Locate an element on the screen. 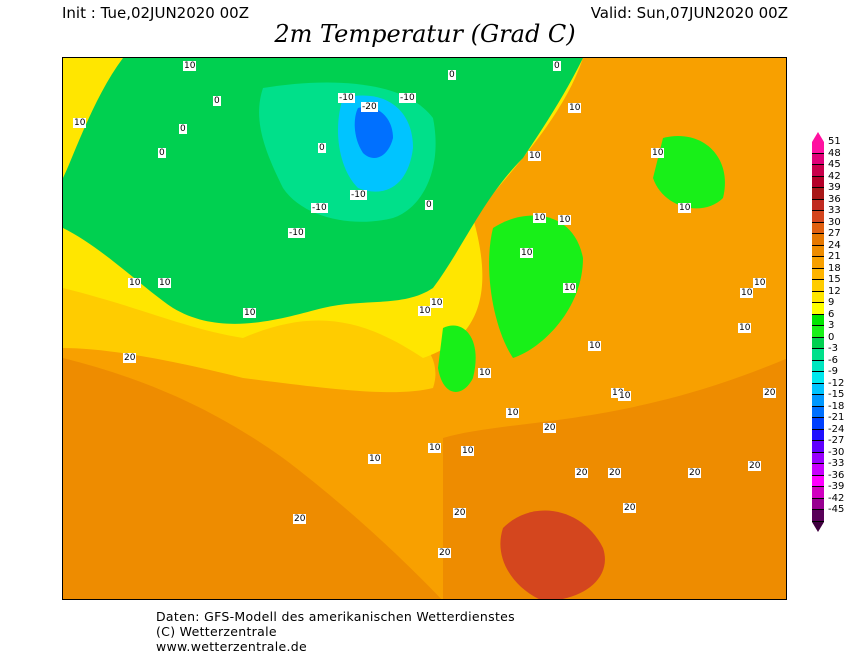 The width and height of the screenshot is (850, 657). hot-sahara is located at coordinates (552, 554).